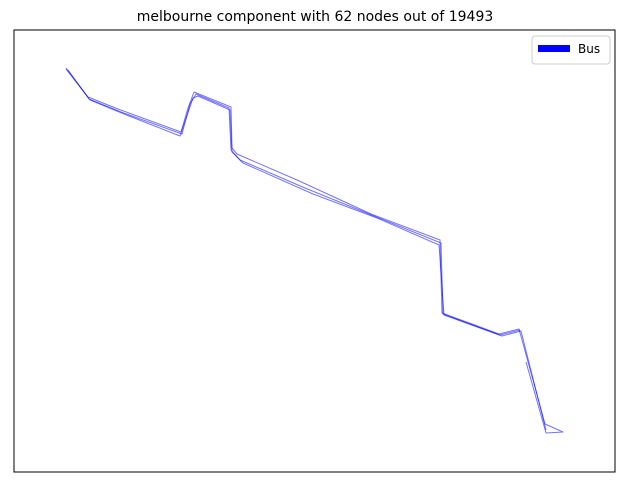 The width and height of the screenshot is (630, 486). Describe the element at coordinates (589, 49) in the screenshot. I see `legend-label-bus: Bus` at that location.